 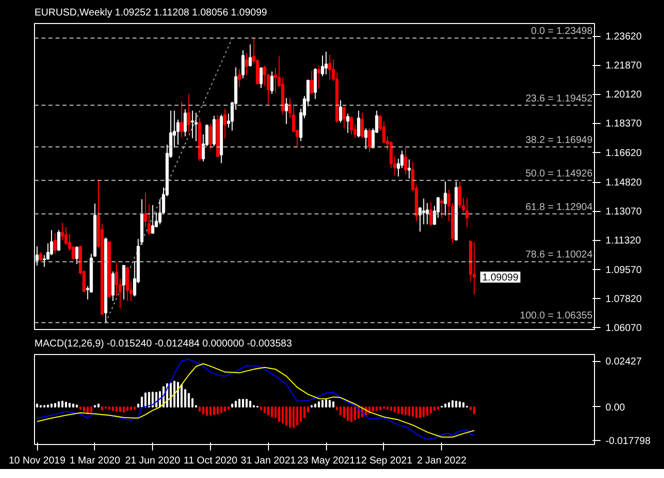 What do you see at coordinates (624, 241) in the screenshot?
I see `y-tick-label: 1.11320` at bounding box center [624, 241].